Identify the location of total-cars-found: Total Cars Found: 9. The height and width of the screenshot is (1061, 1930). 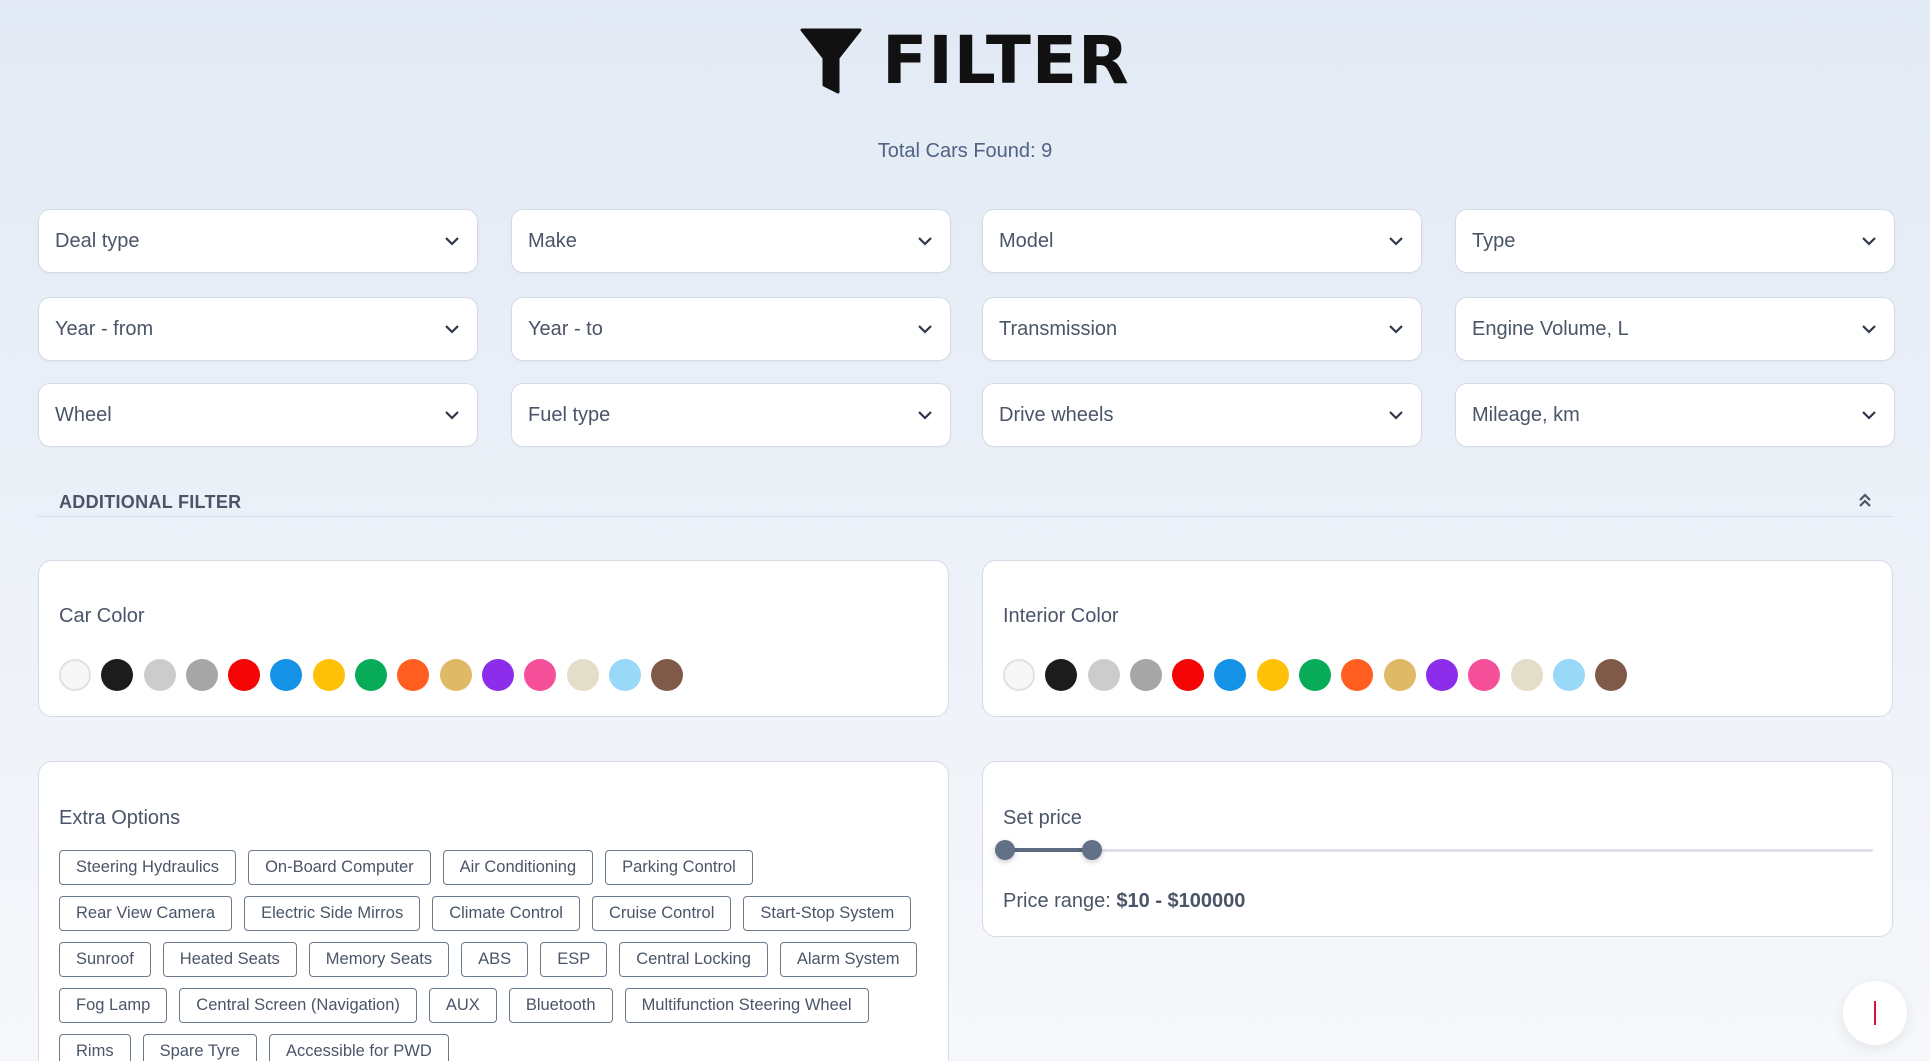
(965, 151).